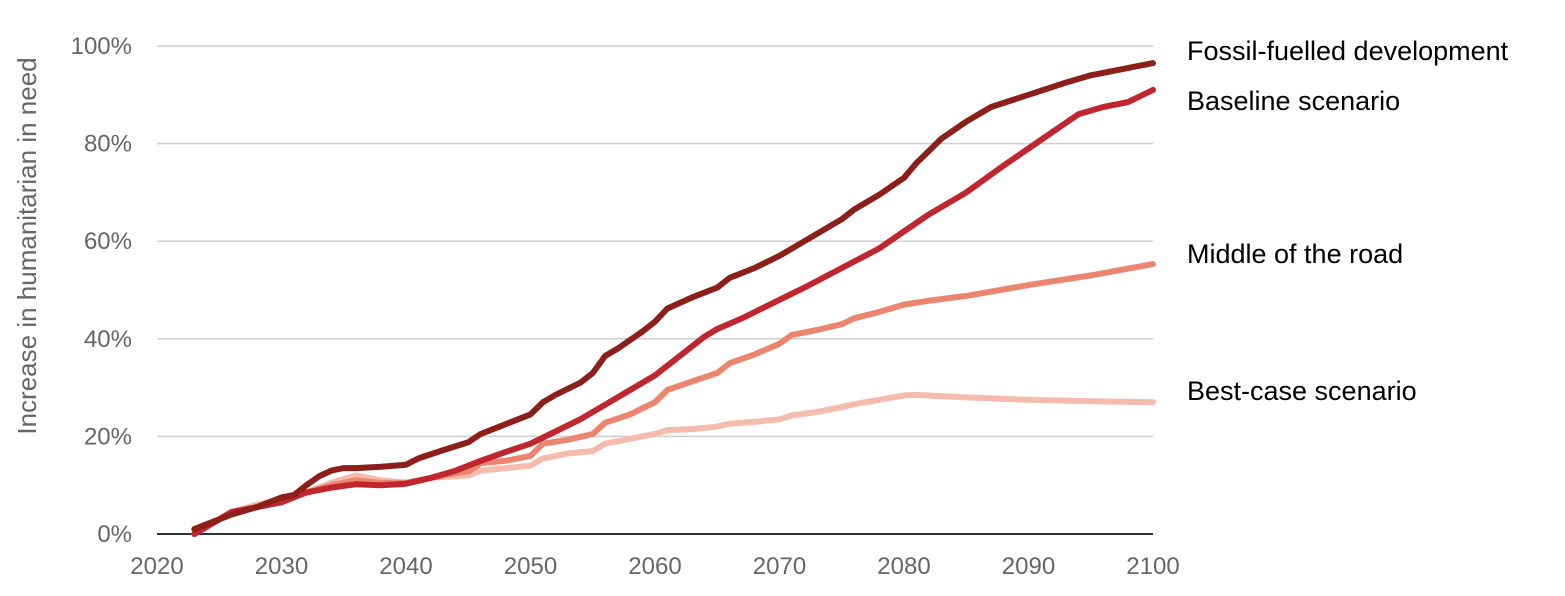 The image size is (1565, 596). I want to click on x-tick-label: 2100, so click(1152, 566).